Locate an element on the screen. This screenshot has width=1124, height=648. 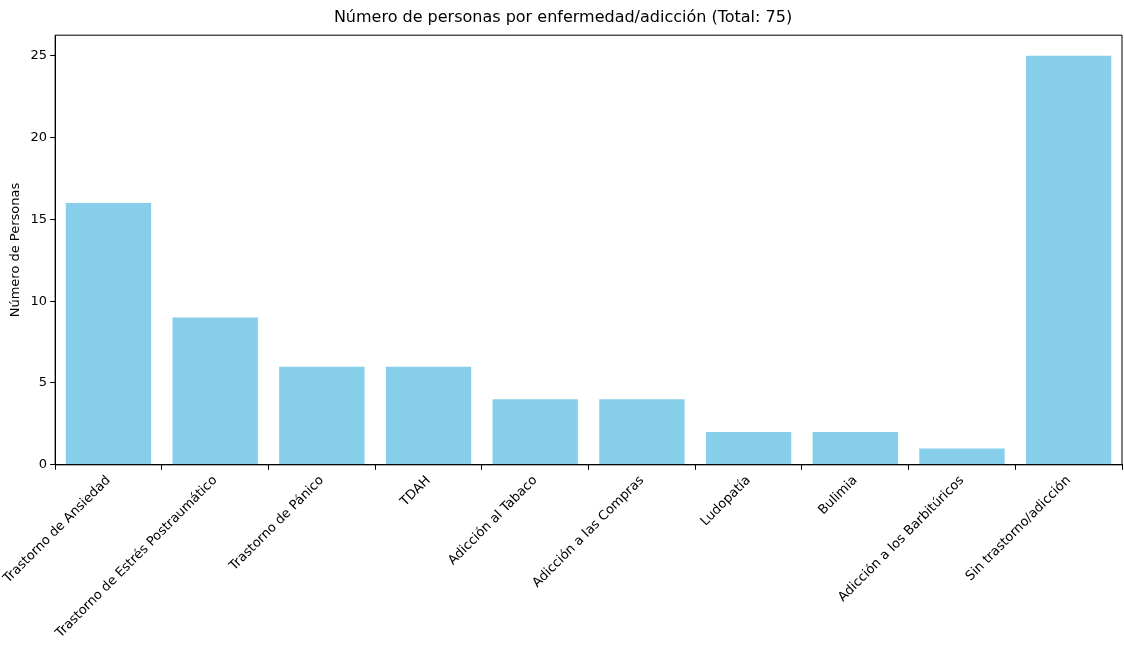
y-tick-label: 25 is located at coordinates (39, 55).